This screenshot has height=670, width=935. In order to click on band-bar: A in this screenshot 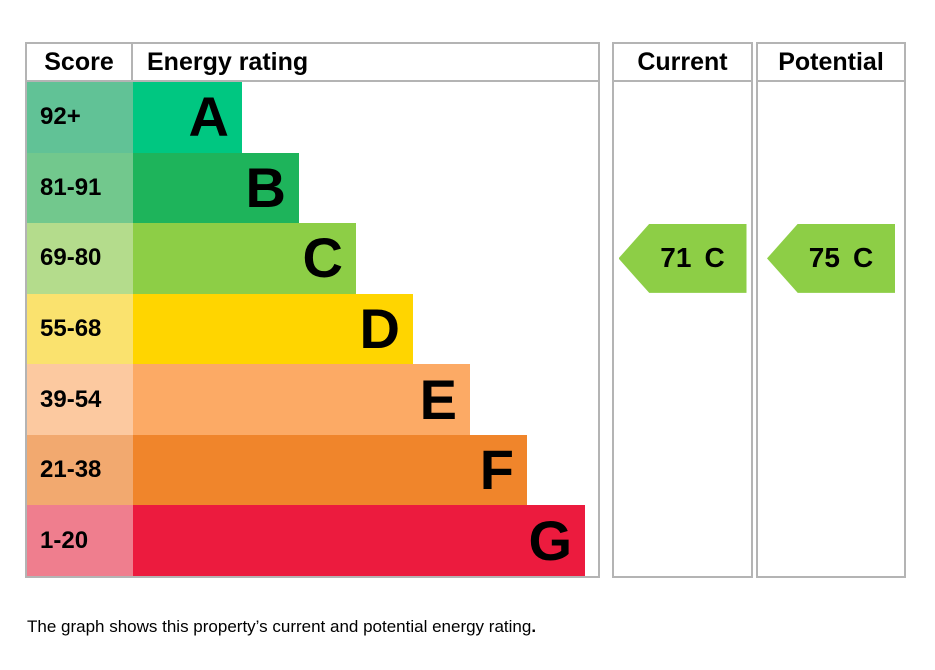, I will do `click(187, 117)`.